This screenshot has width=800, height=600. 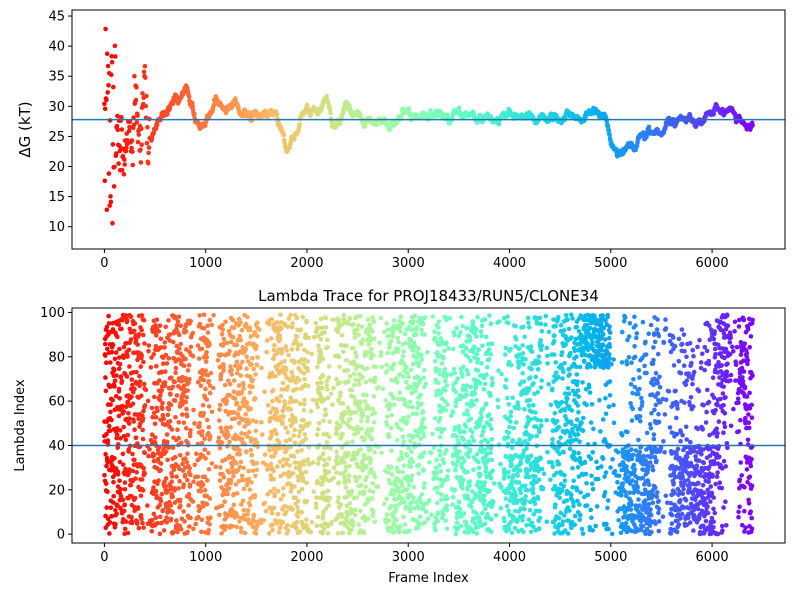 What do you see at coordinates (56, 227) in the screenshot?
I see `y-tick-label: 10` at bounding box center [56, 227].